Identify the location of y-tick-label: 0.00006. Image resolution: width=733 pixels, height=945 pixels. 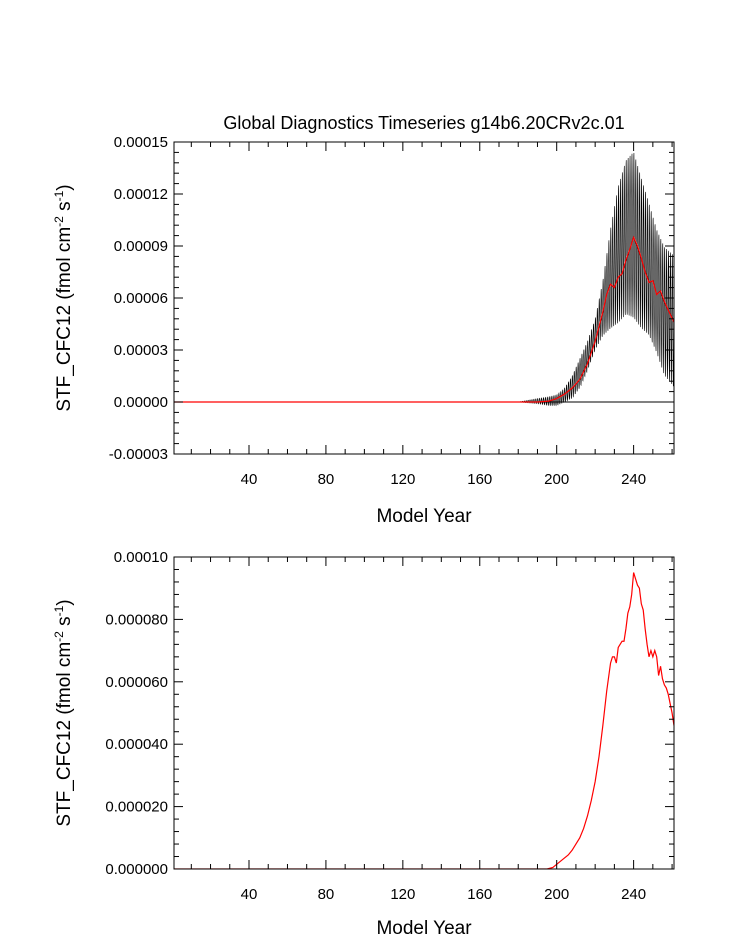
(141, 298).